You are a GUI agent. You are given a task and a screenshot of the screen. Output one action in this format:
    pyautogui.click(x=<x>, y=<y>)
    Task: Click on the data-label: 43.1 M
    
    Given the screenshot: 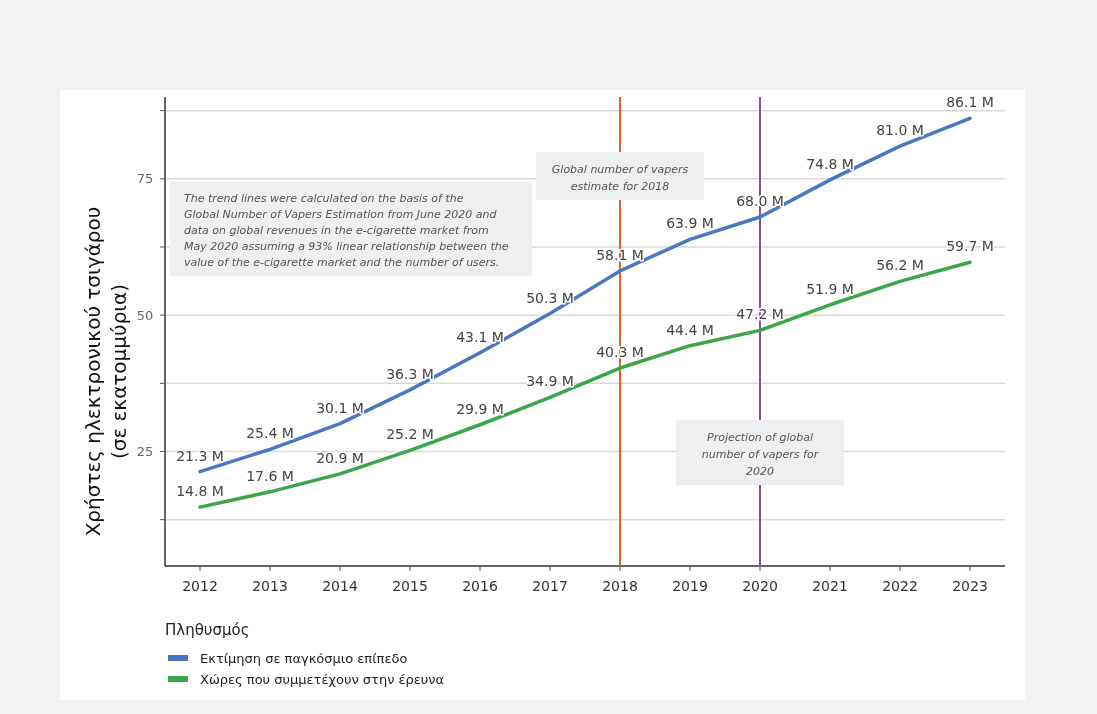 What is the action you would take?
    pyautogui.click(x=480, y=336)
    